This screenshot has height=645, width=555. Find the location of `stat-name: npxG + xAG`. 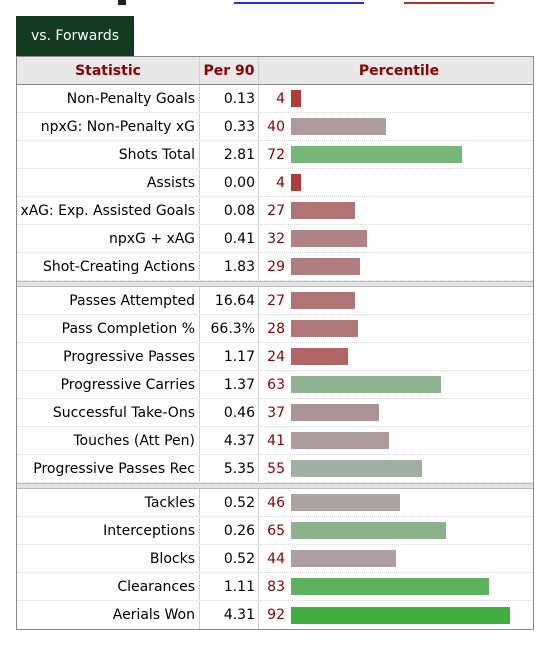

stat-name: npxG + xAG is located at coordinates (108, 238).